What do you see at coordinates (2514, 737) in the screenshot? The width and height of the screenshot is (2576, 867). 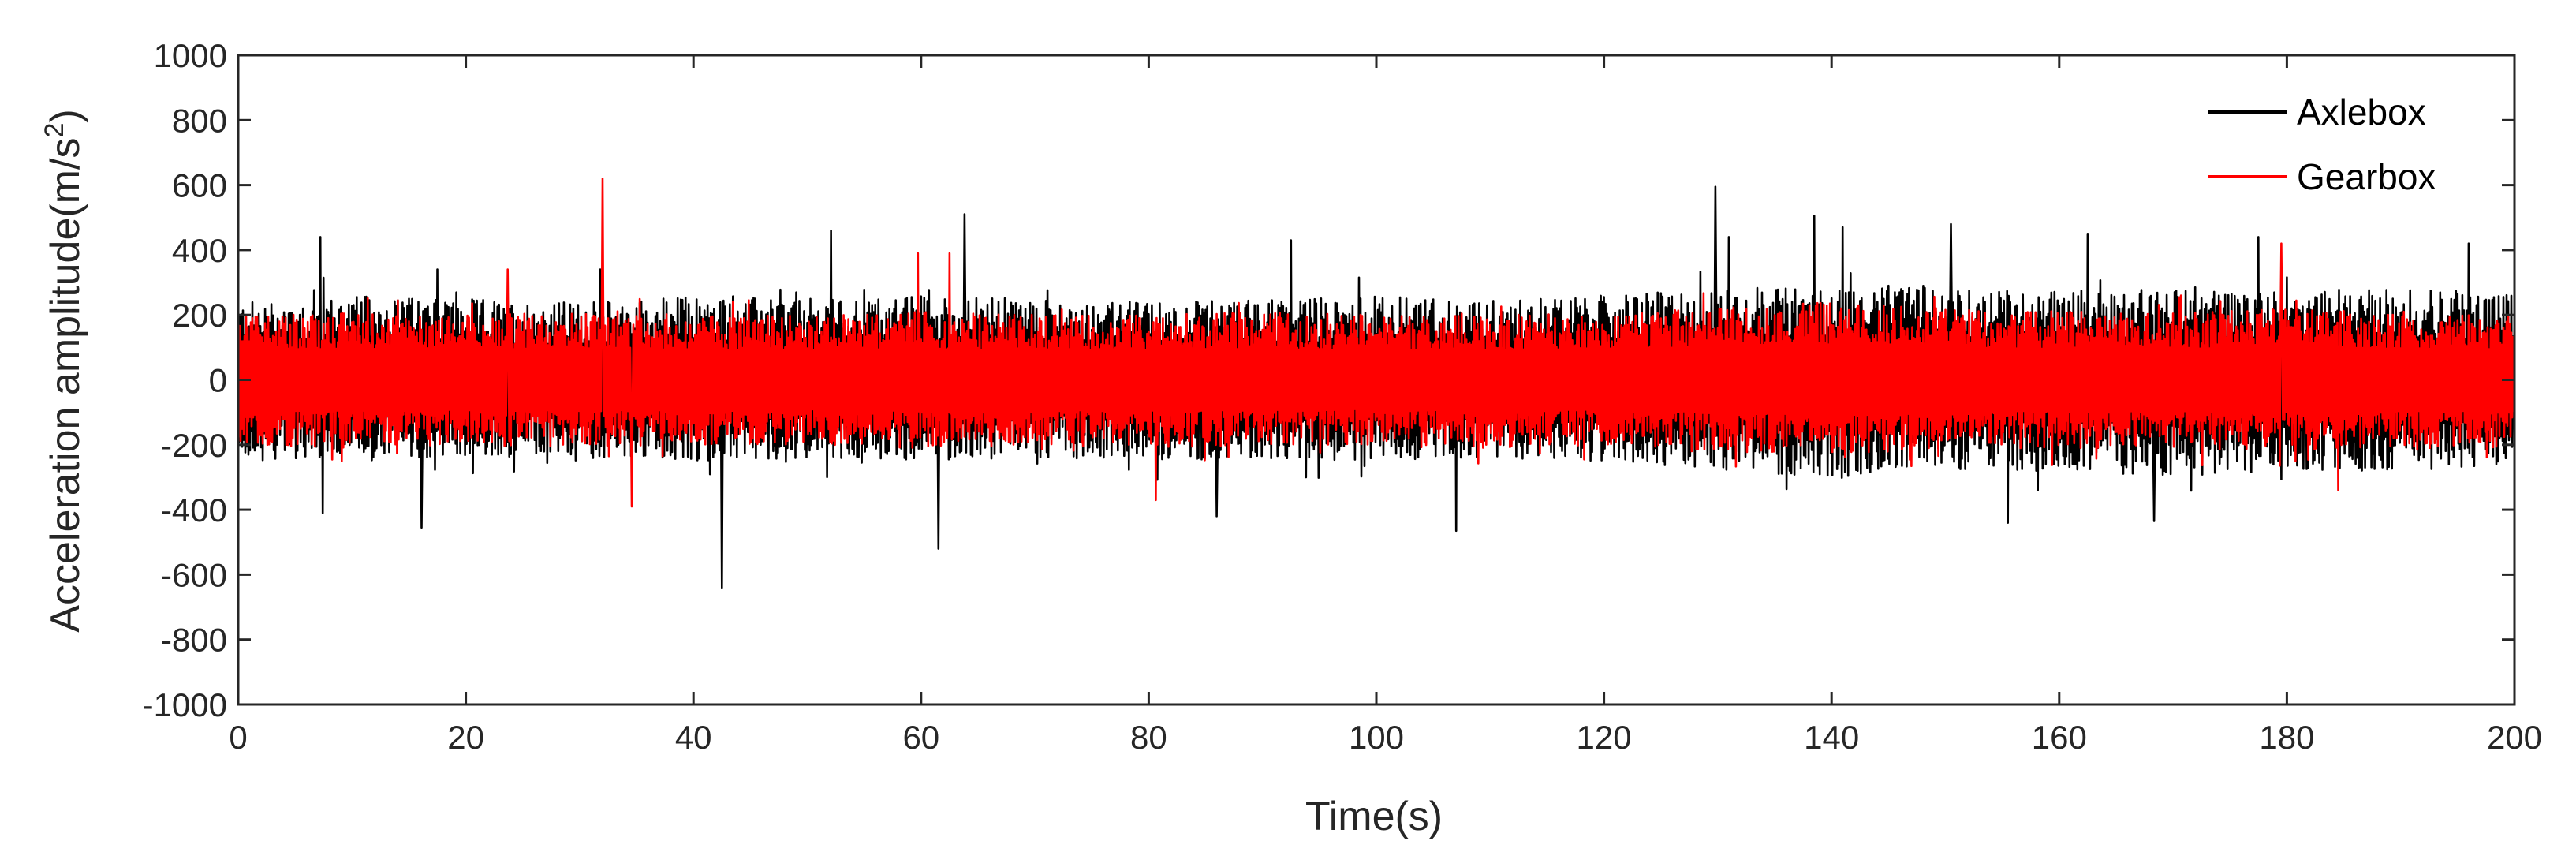 I see `x-tick-label: 200` at bounding box center [2514, 737].